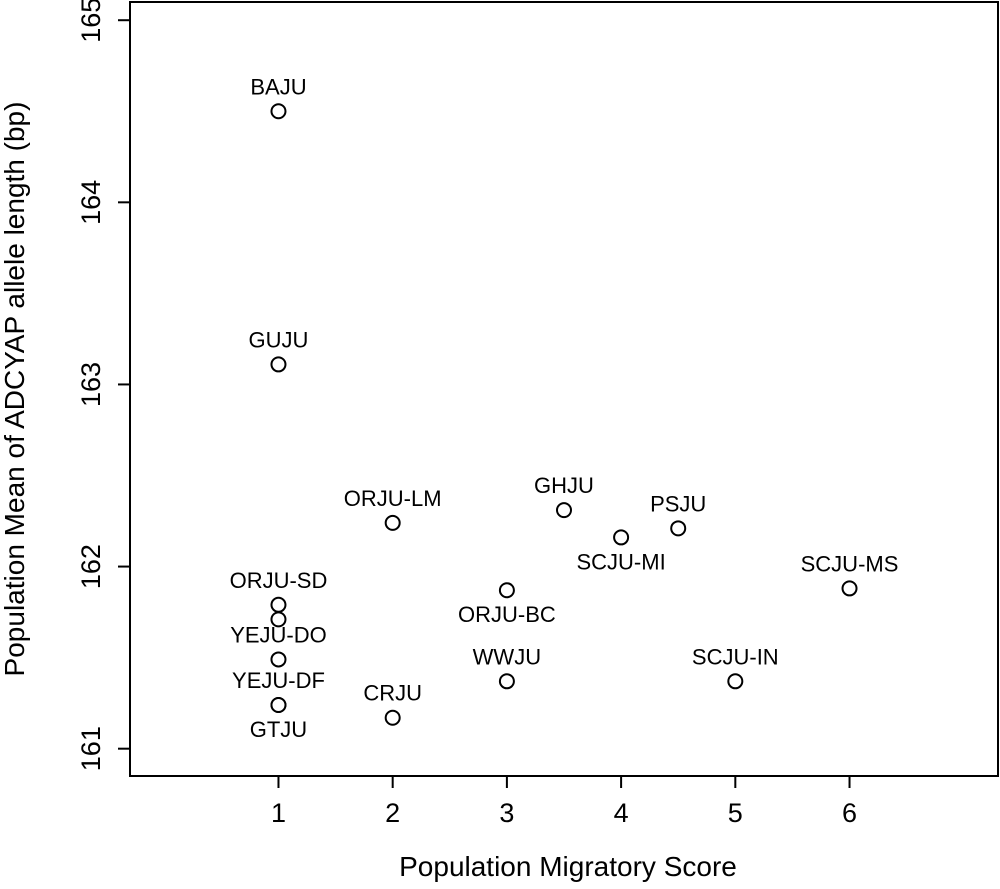  What do you see at coordinates (850, 563) in the screenshot?
I see `point-label: SCJU-MS` at bounding box center [850, 563].